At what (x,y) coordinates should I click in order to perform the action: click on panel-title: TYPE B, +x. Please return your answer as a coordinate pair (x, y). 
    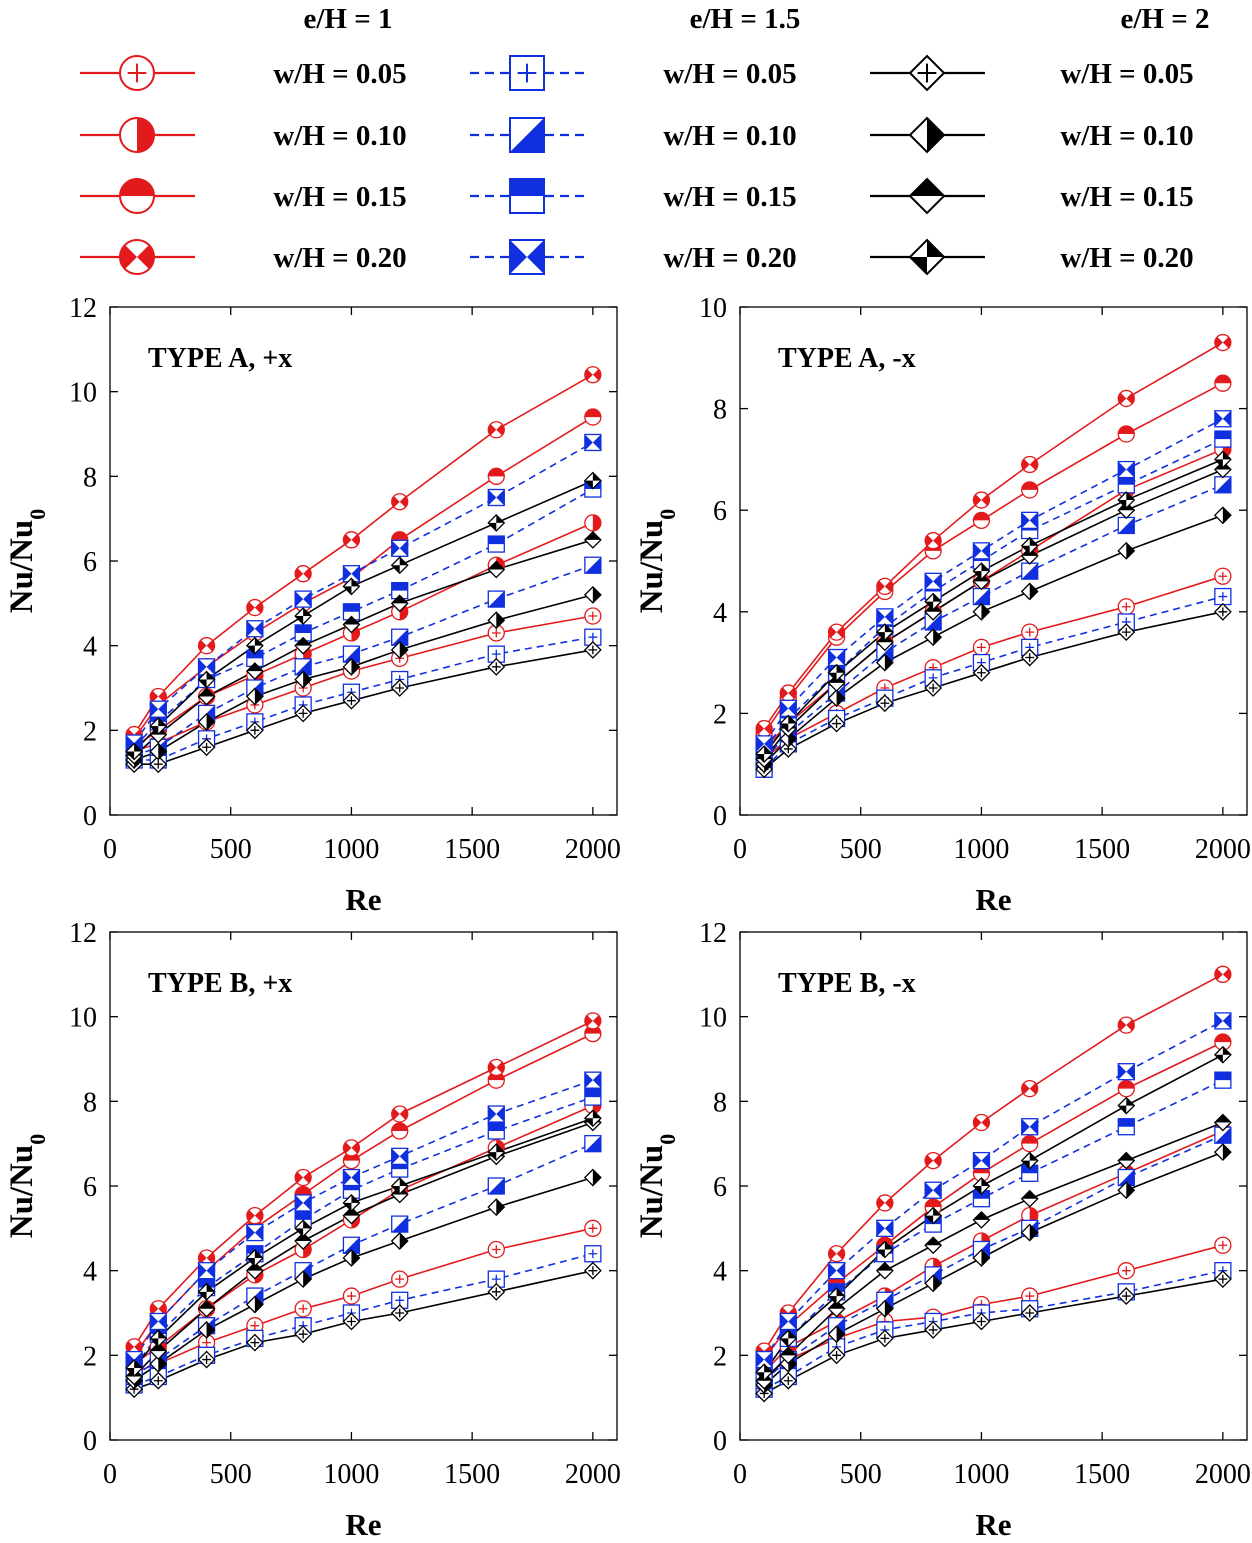
    Looking at the image, I should click on (220, 983).